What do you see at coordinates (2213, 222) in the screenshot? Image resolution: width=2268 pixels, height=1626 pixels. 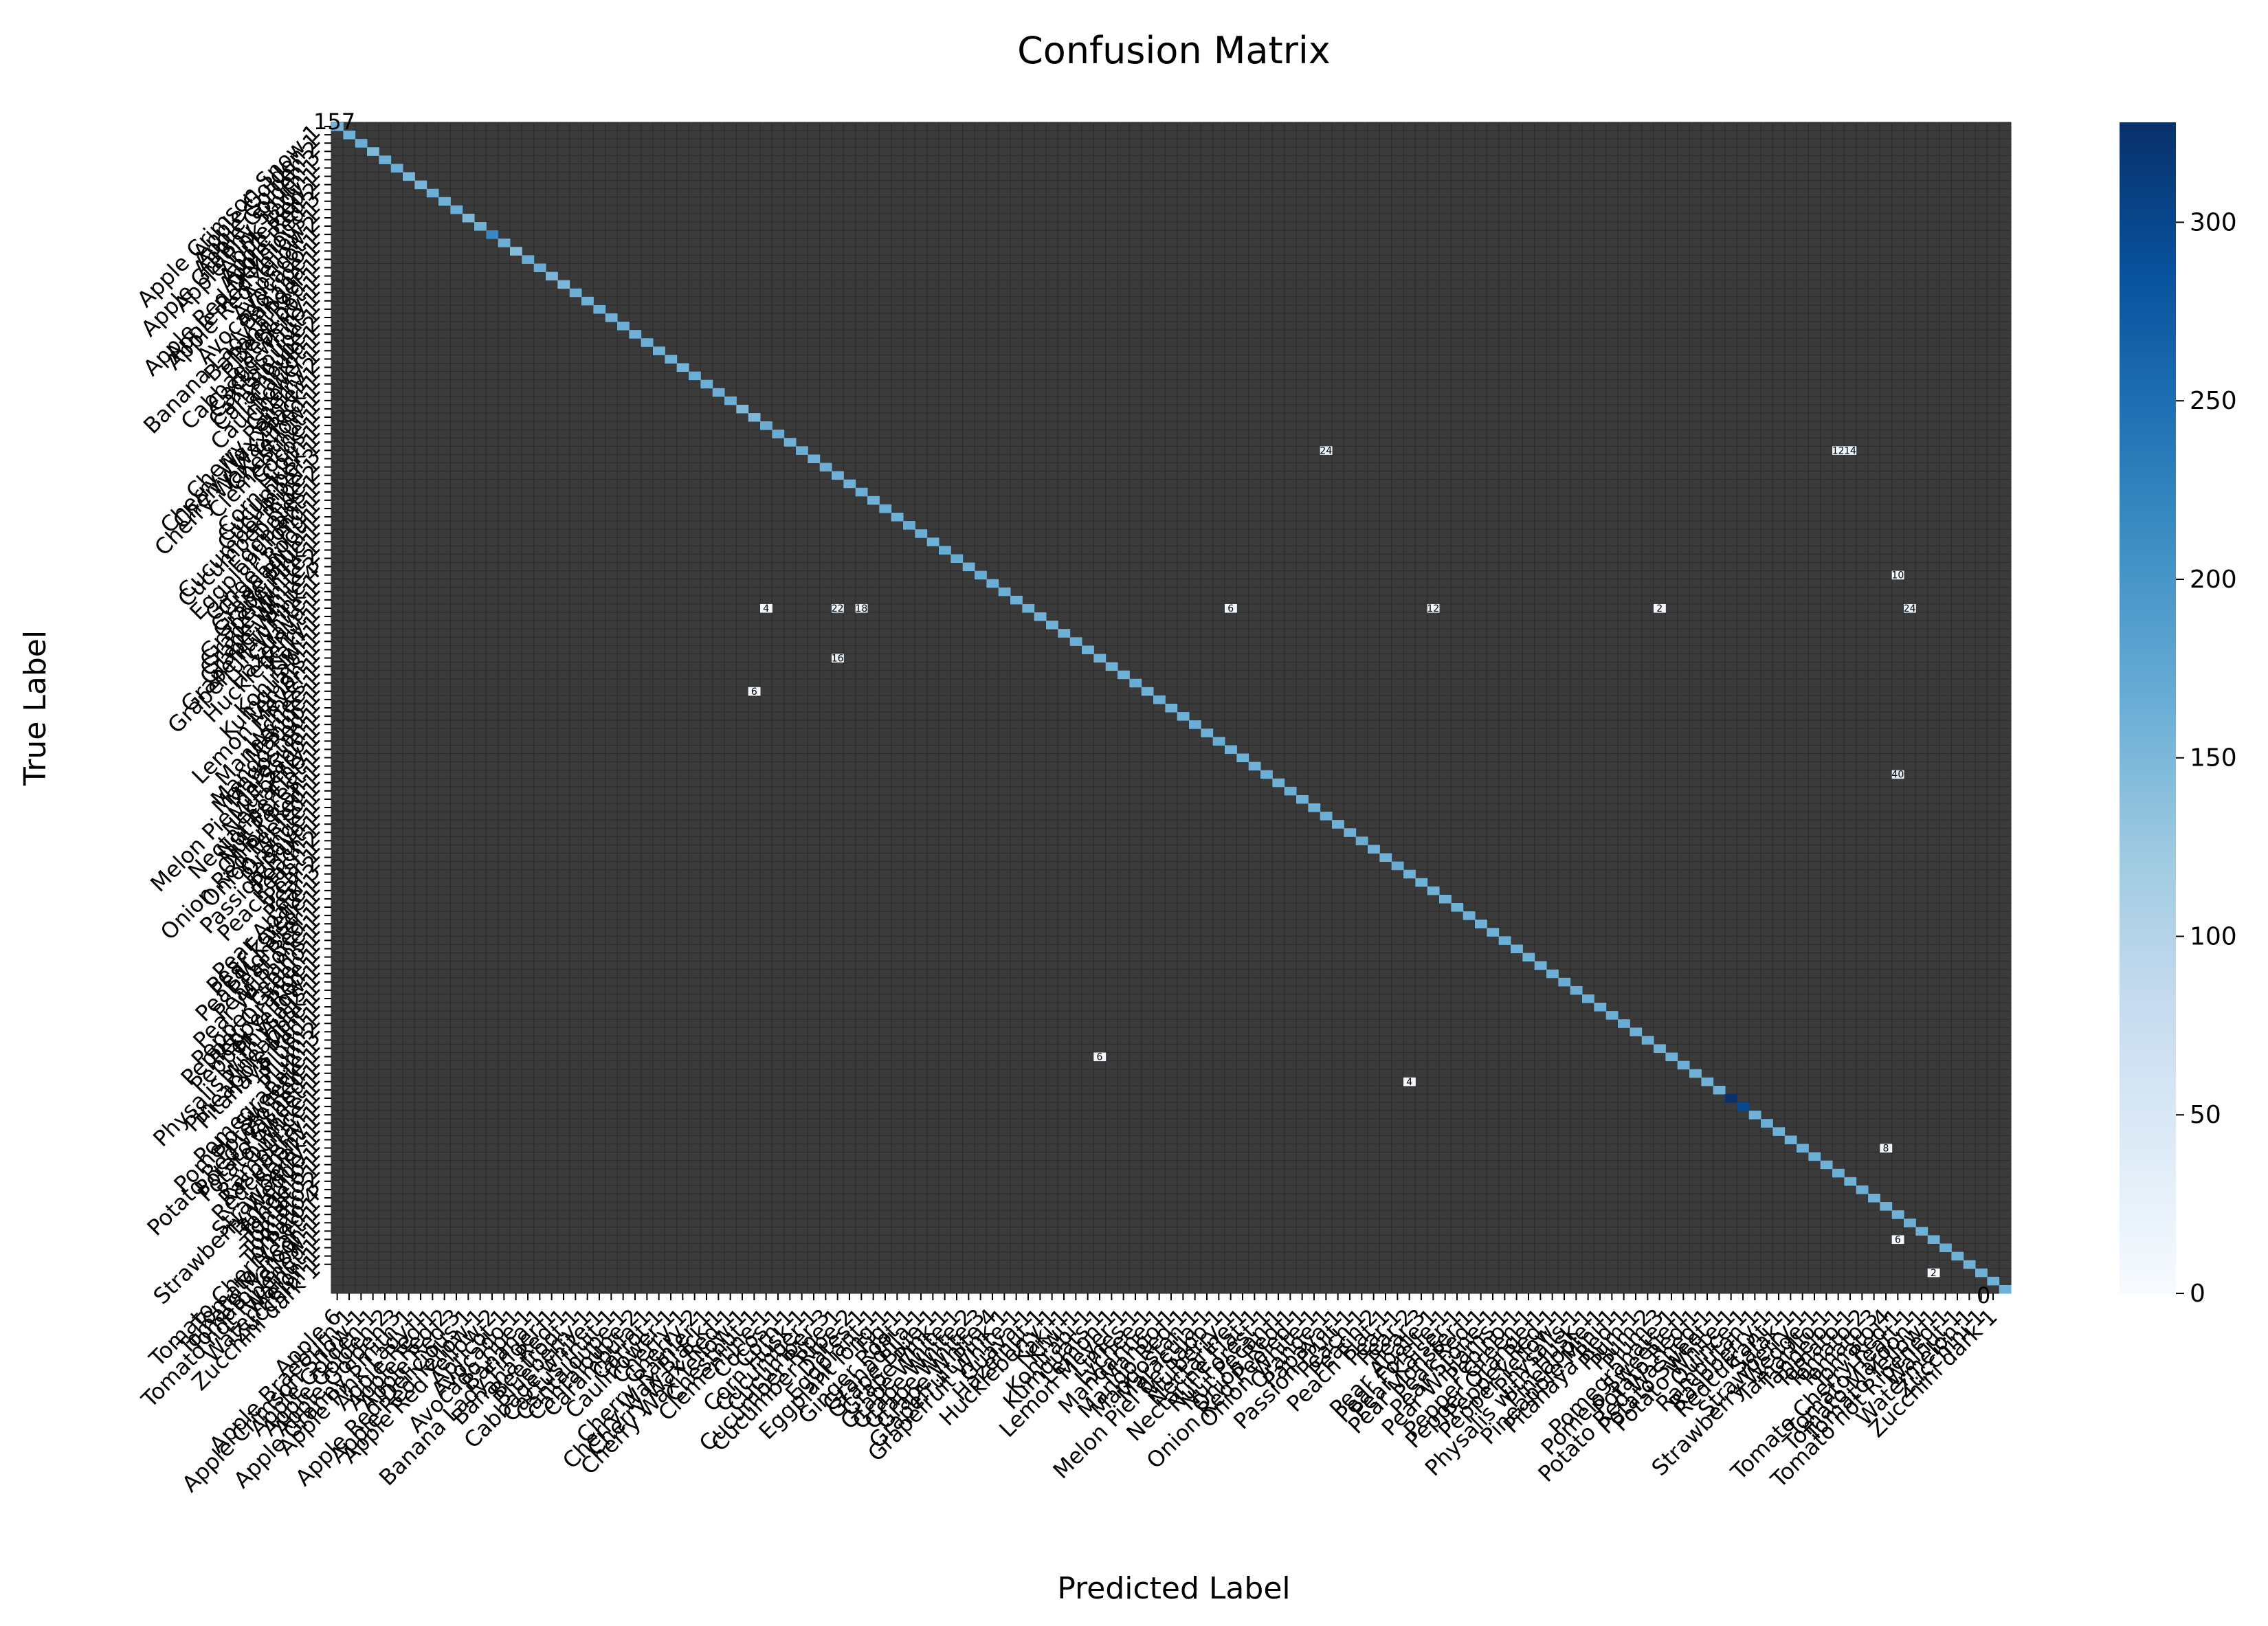 I see `colorbar-tick-label: 300` at bounding box center [2213, 222].